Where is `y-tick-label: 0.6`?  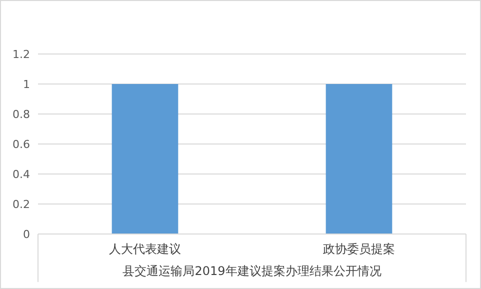
y-tick-label: 0.6 is located at coordinates (21, 144).